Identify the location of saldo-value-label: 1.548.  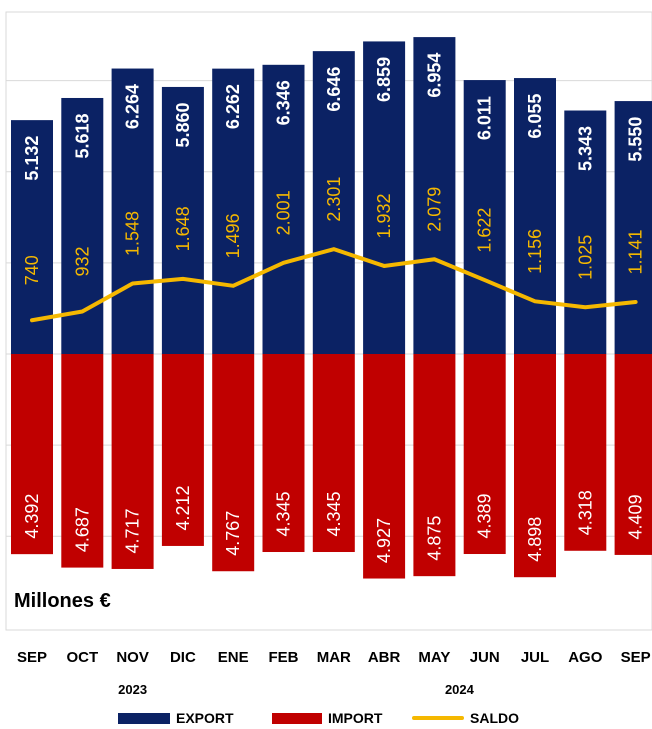
(133, 233).